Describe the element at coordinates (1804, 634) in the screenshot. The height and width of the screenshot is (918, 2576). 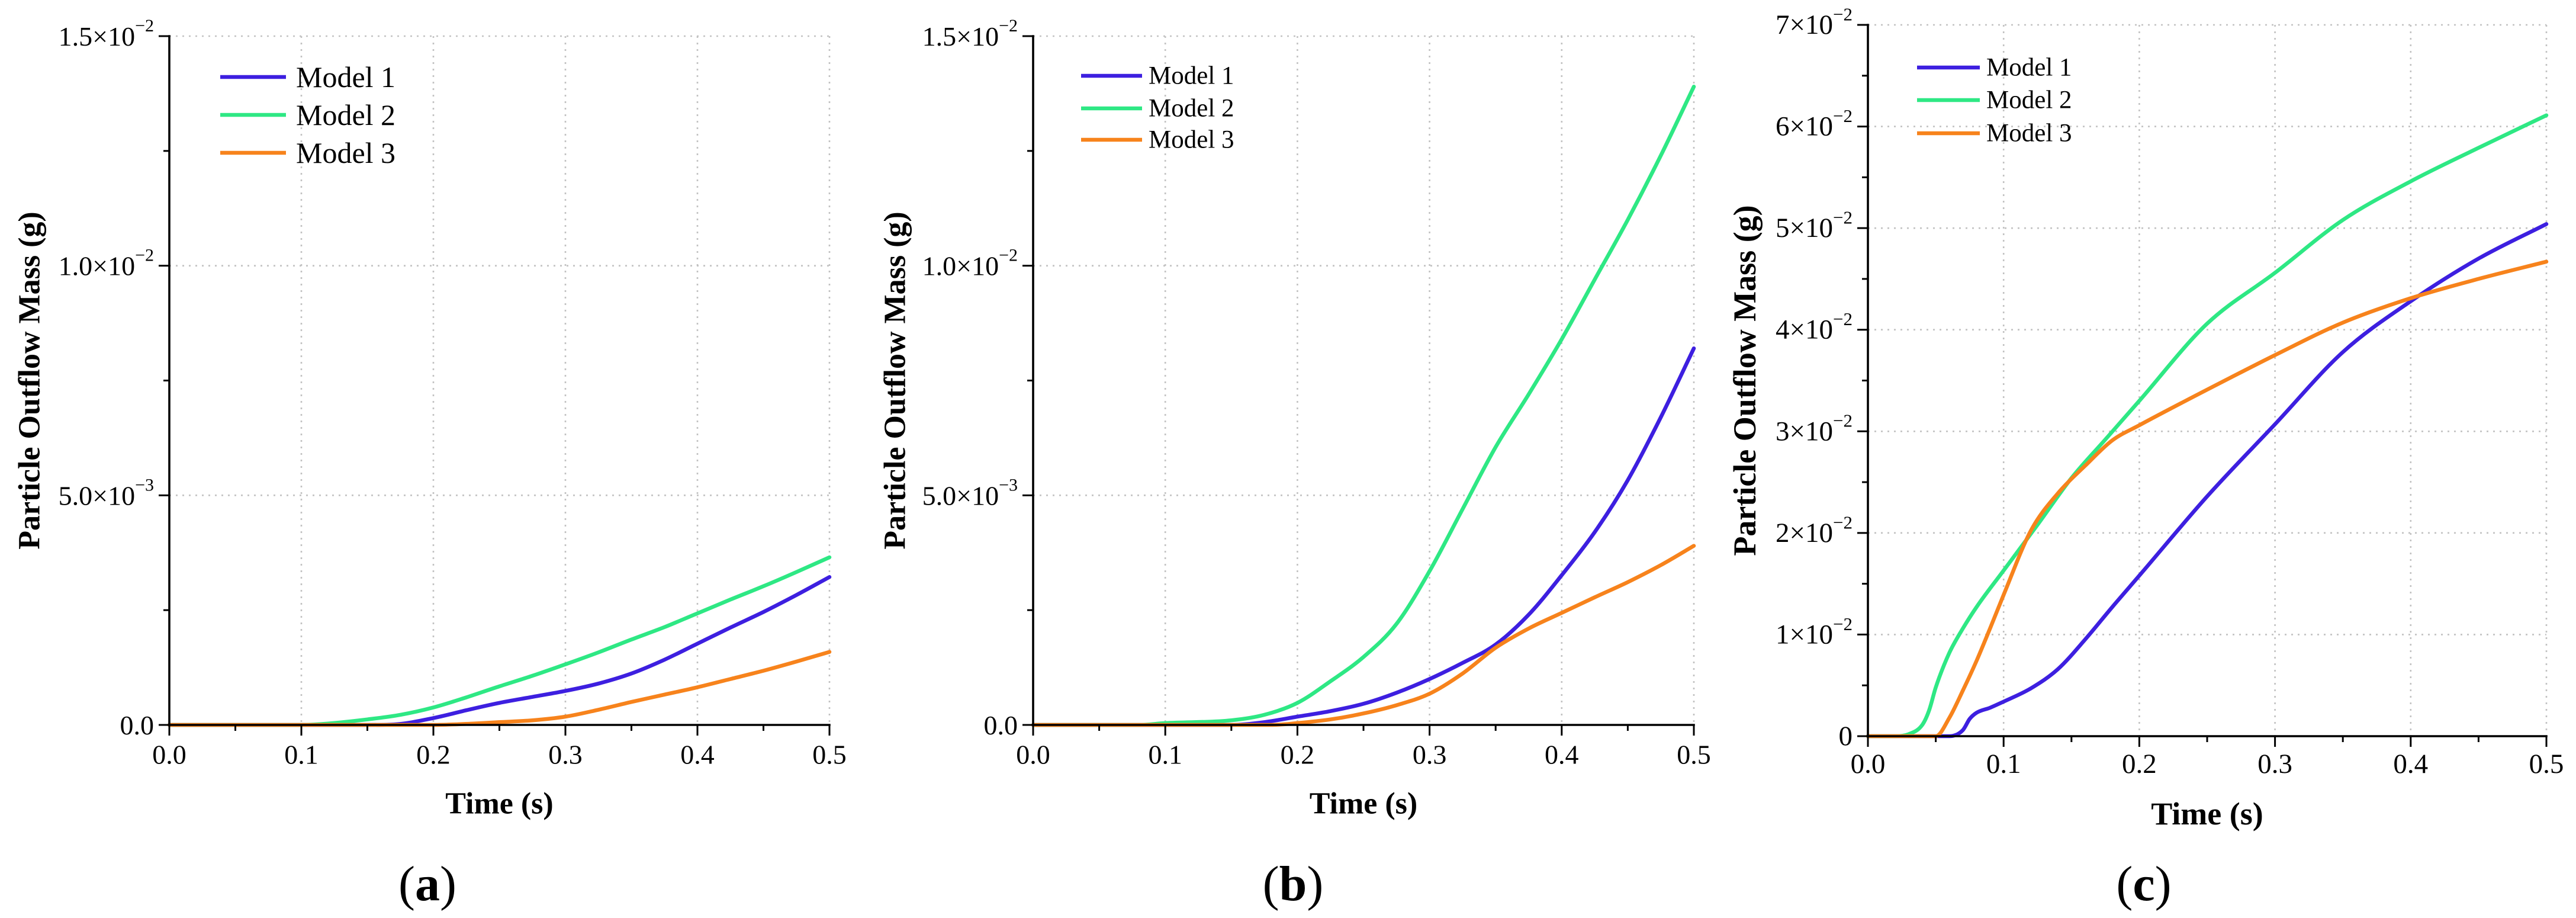
I see `y-tick-mantissa: 1×10` at that location.